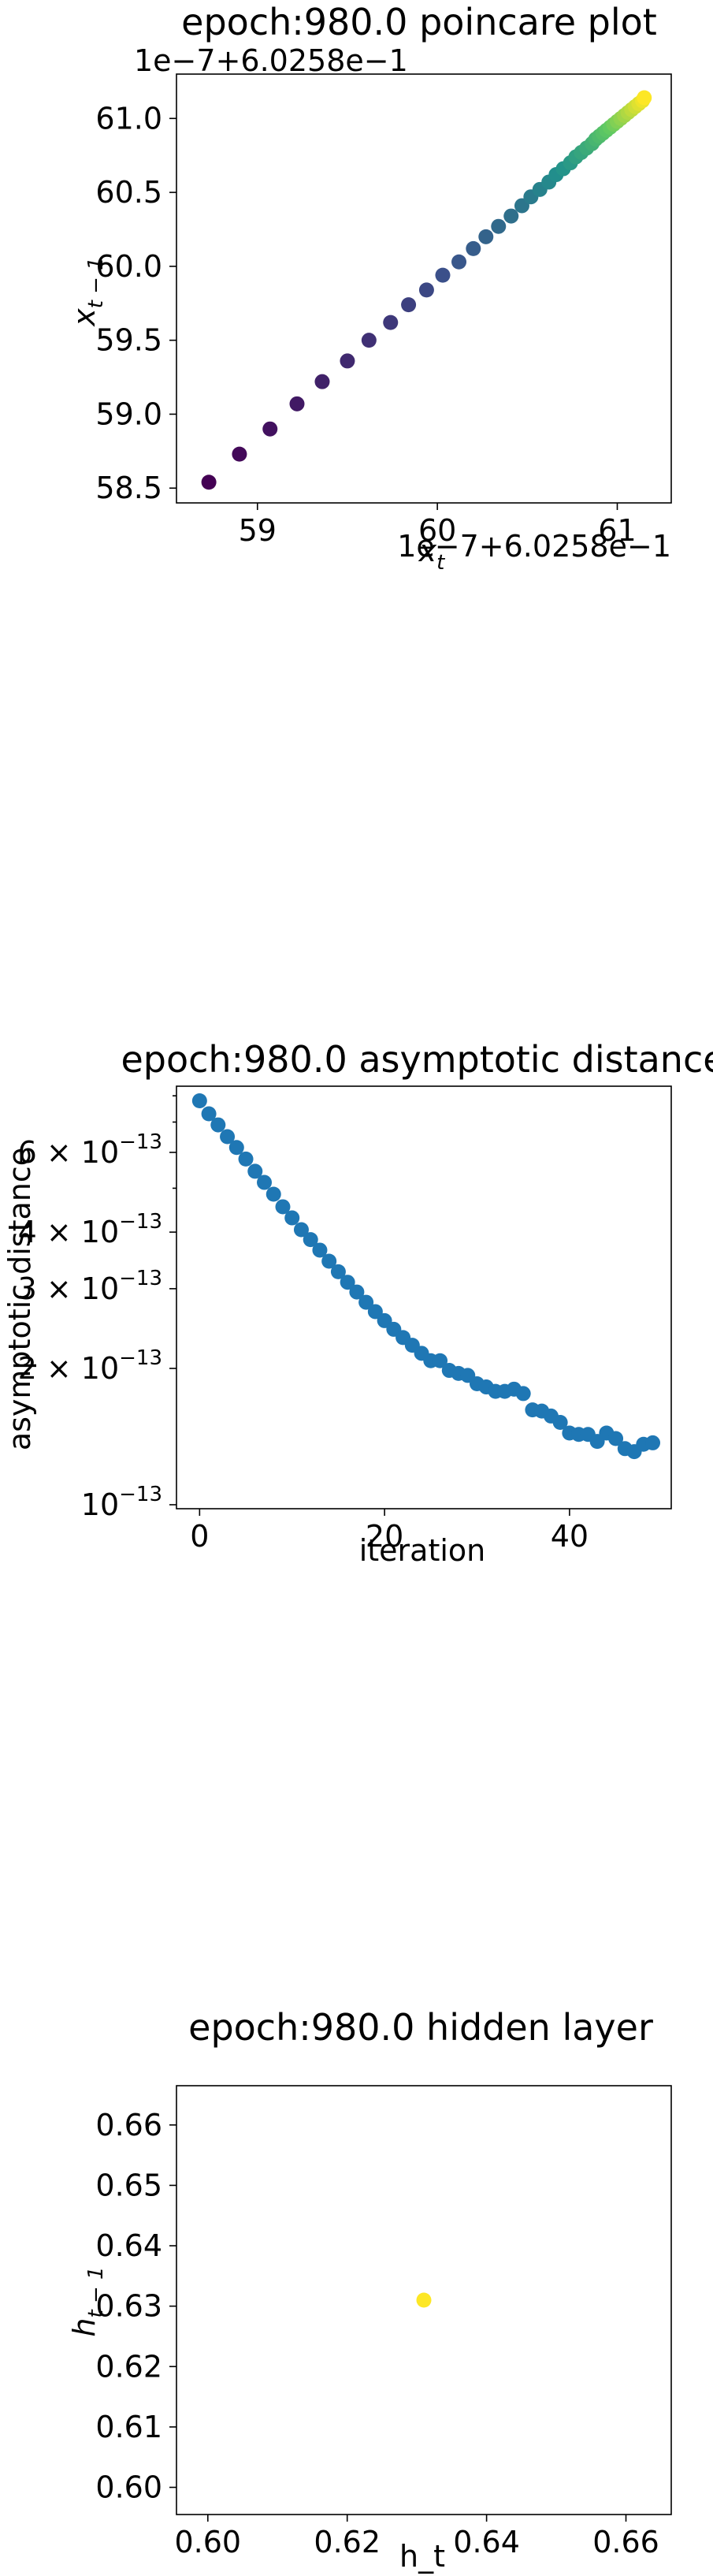 Image resolution: width=713 pixels, height=2576 pixels. Describe the element at coordinates (534, 546) in the screenshot. I see `x-offset-text: 1e−7+6.0258e−1` at that location.